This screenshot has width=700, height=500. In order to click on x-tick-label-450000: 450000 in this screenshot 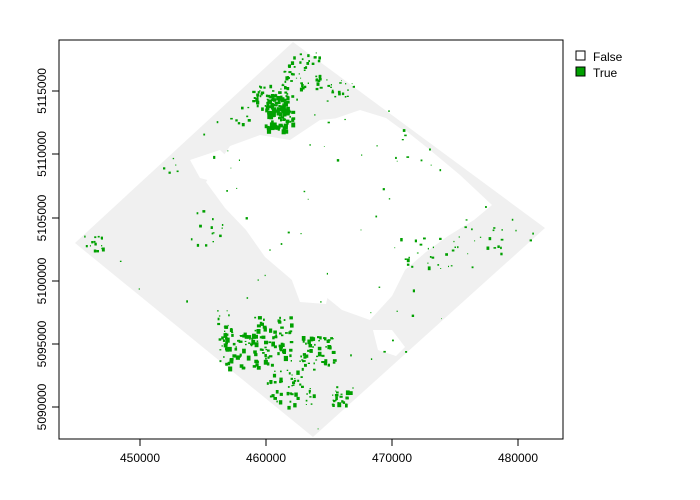, I will do `click(140, 458)`.